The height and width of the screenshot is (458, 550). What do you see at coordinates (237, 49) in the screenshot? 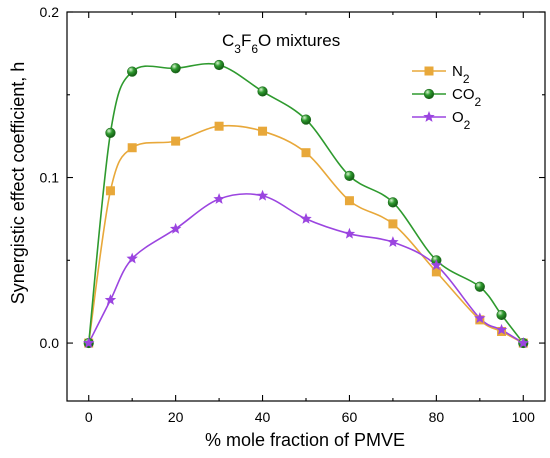
I see `title-subscript: 3` at bounding box center [237, 49].